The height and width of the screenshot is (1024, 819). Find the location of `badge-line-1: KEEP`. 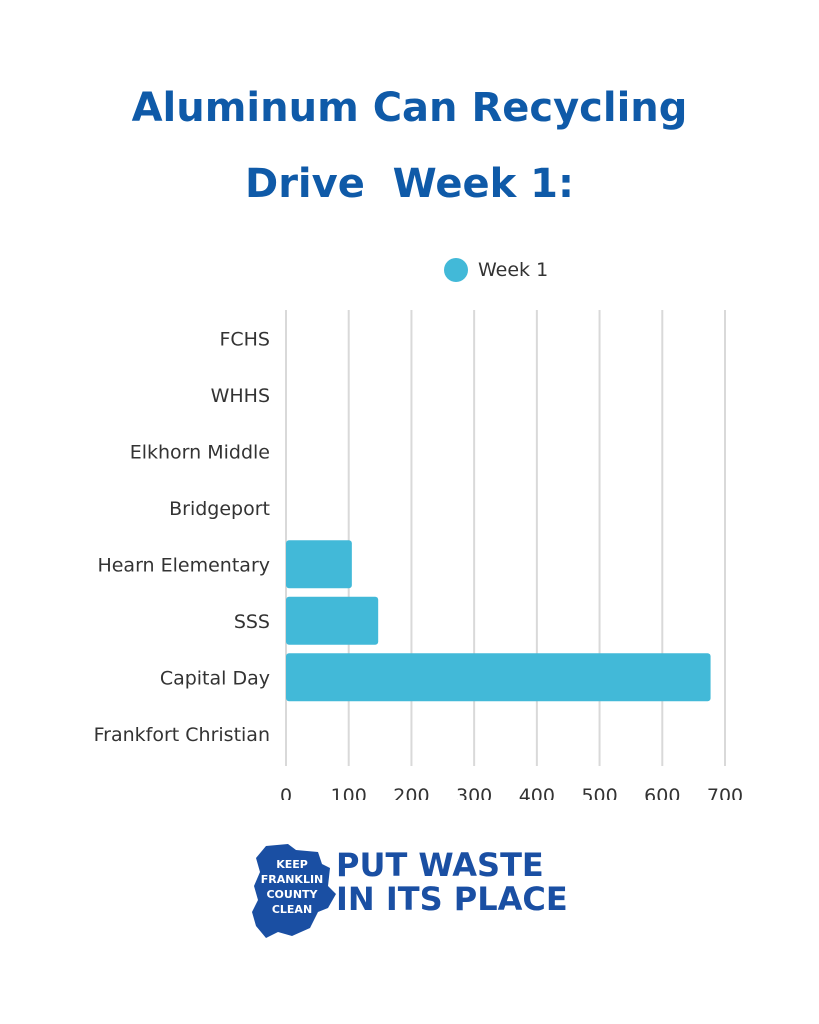

badge-line-1: KEEP is located at coordinates (292, 864).